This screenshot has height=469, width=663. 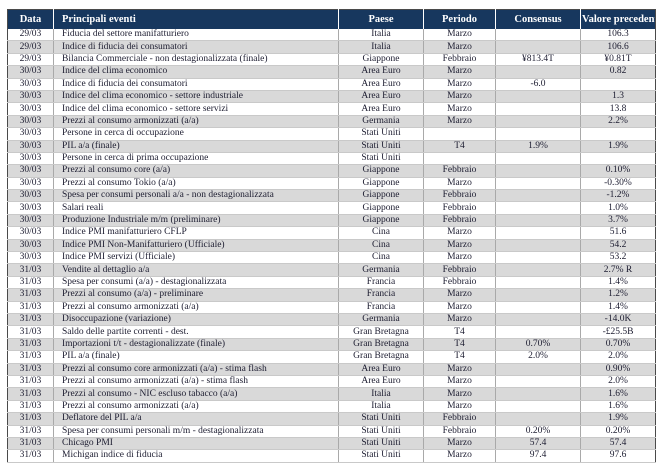 What do you see at coordinates (196, 72) in the screenshot?
I see `cell-event: Indice del clima economico` at bounding box center [196, 72].